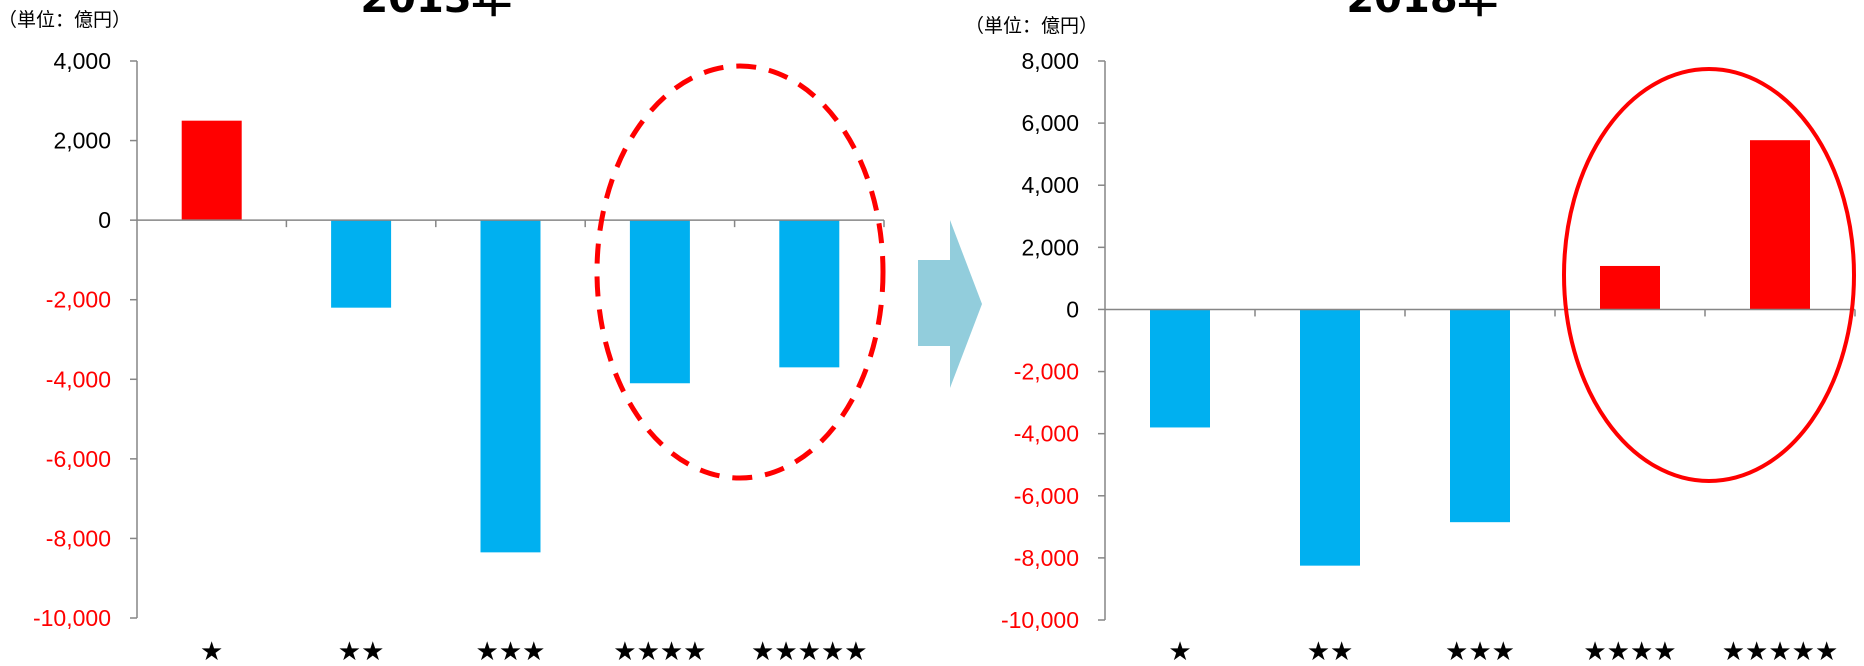  I want to click on highlight-solid-ellipse, so click(1709, 275).